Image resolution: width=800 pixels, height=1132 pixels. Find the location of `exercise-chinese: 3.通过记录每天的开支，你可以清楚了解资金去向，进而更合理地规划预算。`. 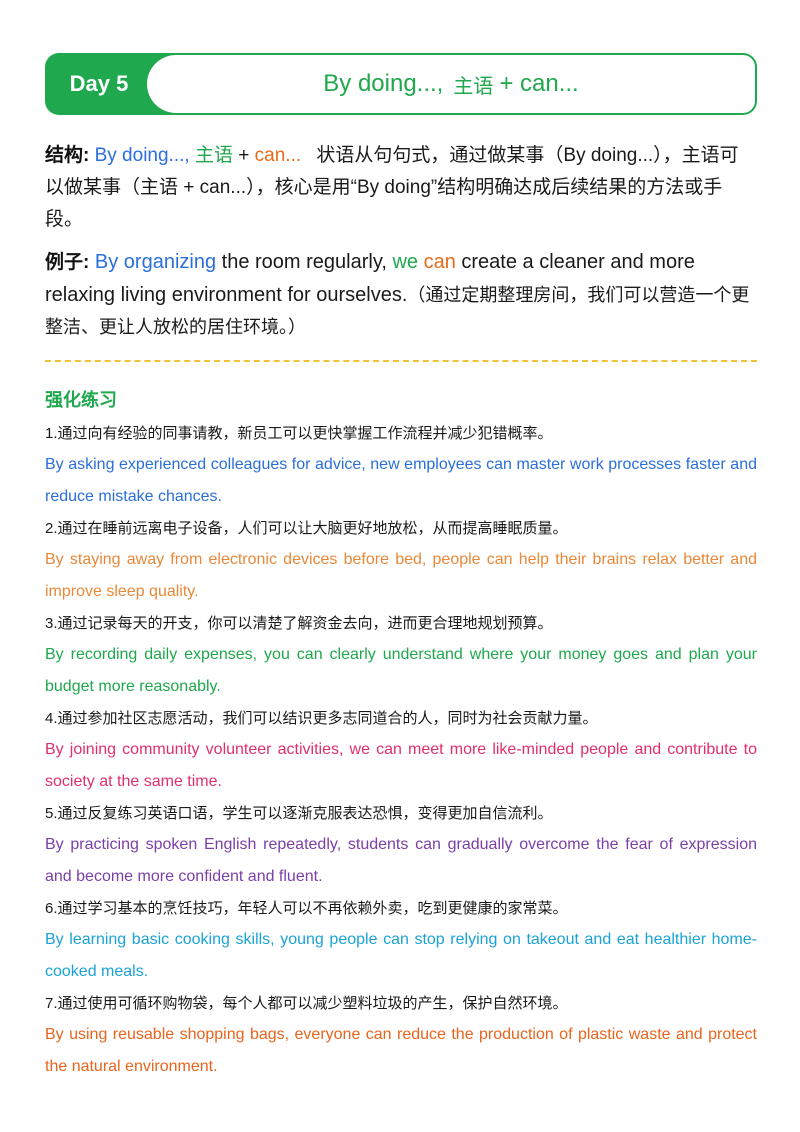

exercise-chinese: 3.通过记录每天的开支，你可以清楚了解资金去向，进而更合理地规划预算。 is located at coordinates (299, 623).